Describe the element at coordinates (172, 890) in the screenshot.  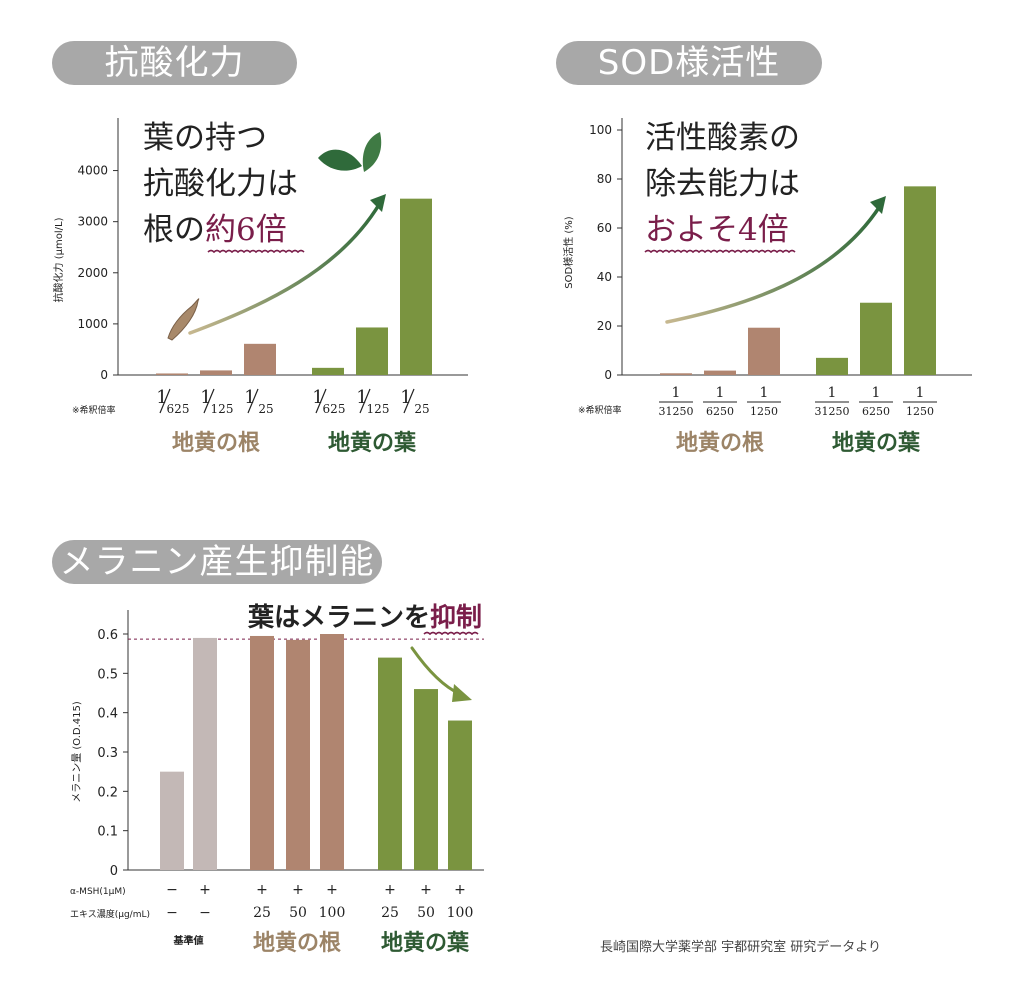
I see `msh-value: −` at that location.